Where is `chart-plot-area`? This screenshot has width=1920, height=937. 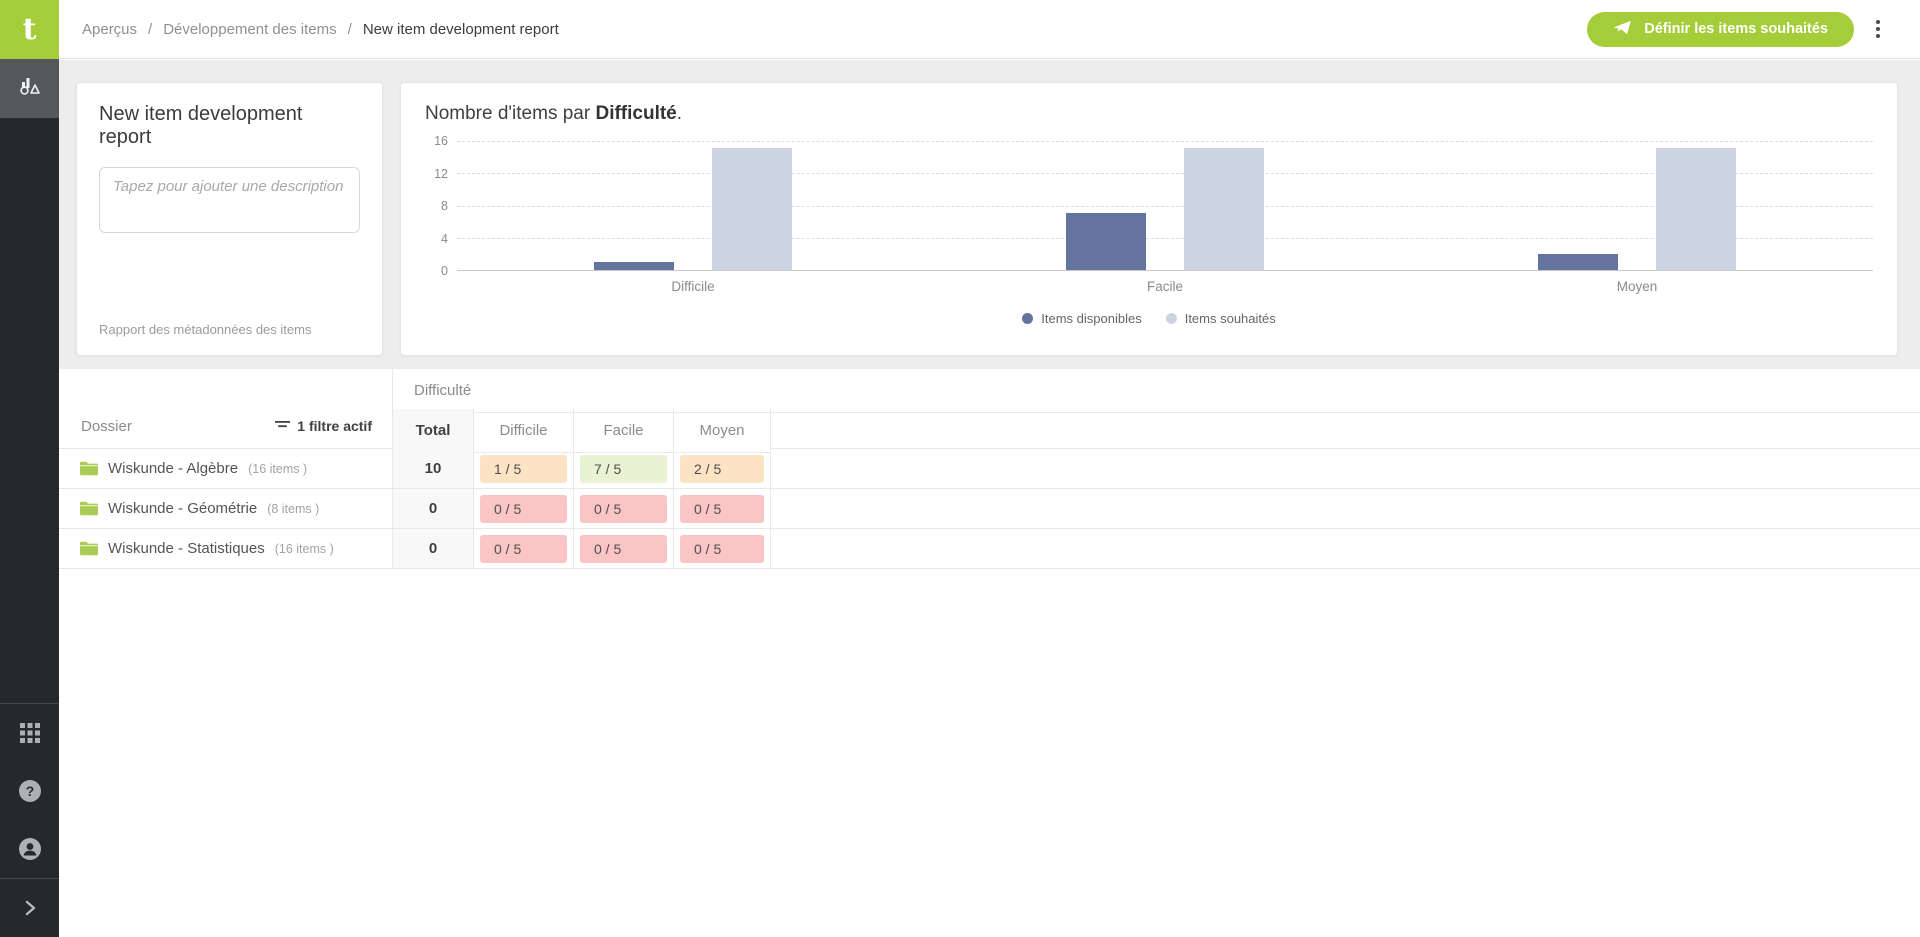
chart-plot-area is located at coordinates (1165, 206).